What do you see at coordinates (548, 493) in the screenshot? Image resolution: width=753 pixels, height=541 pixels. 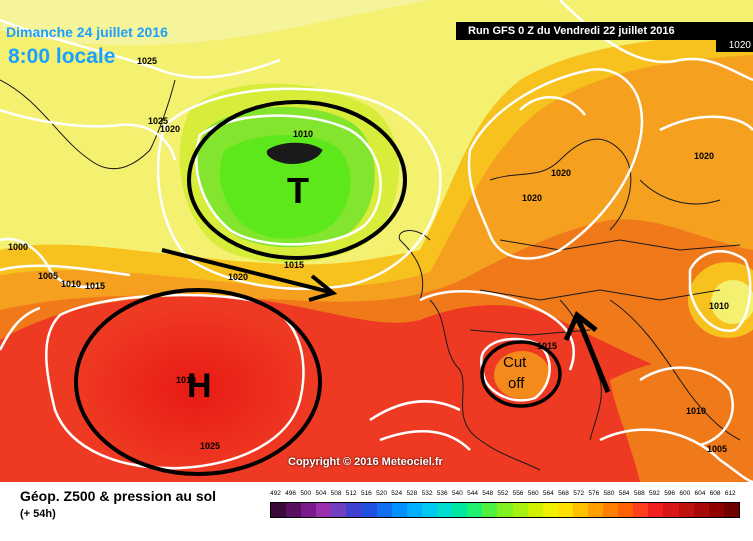 I see `scale-label: 564` at bounding box center [548, 493].